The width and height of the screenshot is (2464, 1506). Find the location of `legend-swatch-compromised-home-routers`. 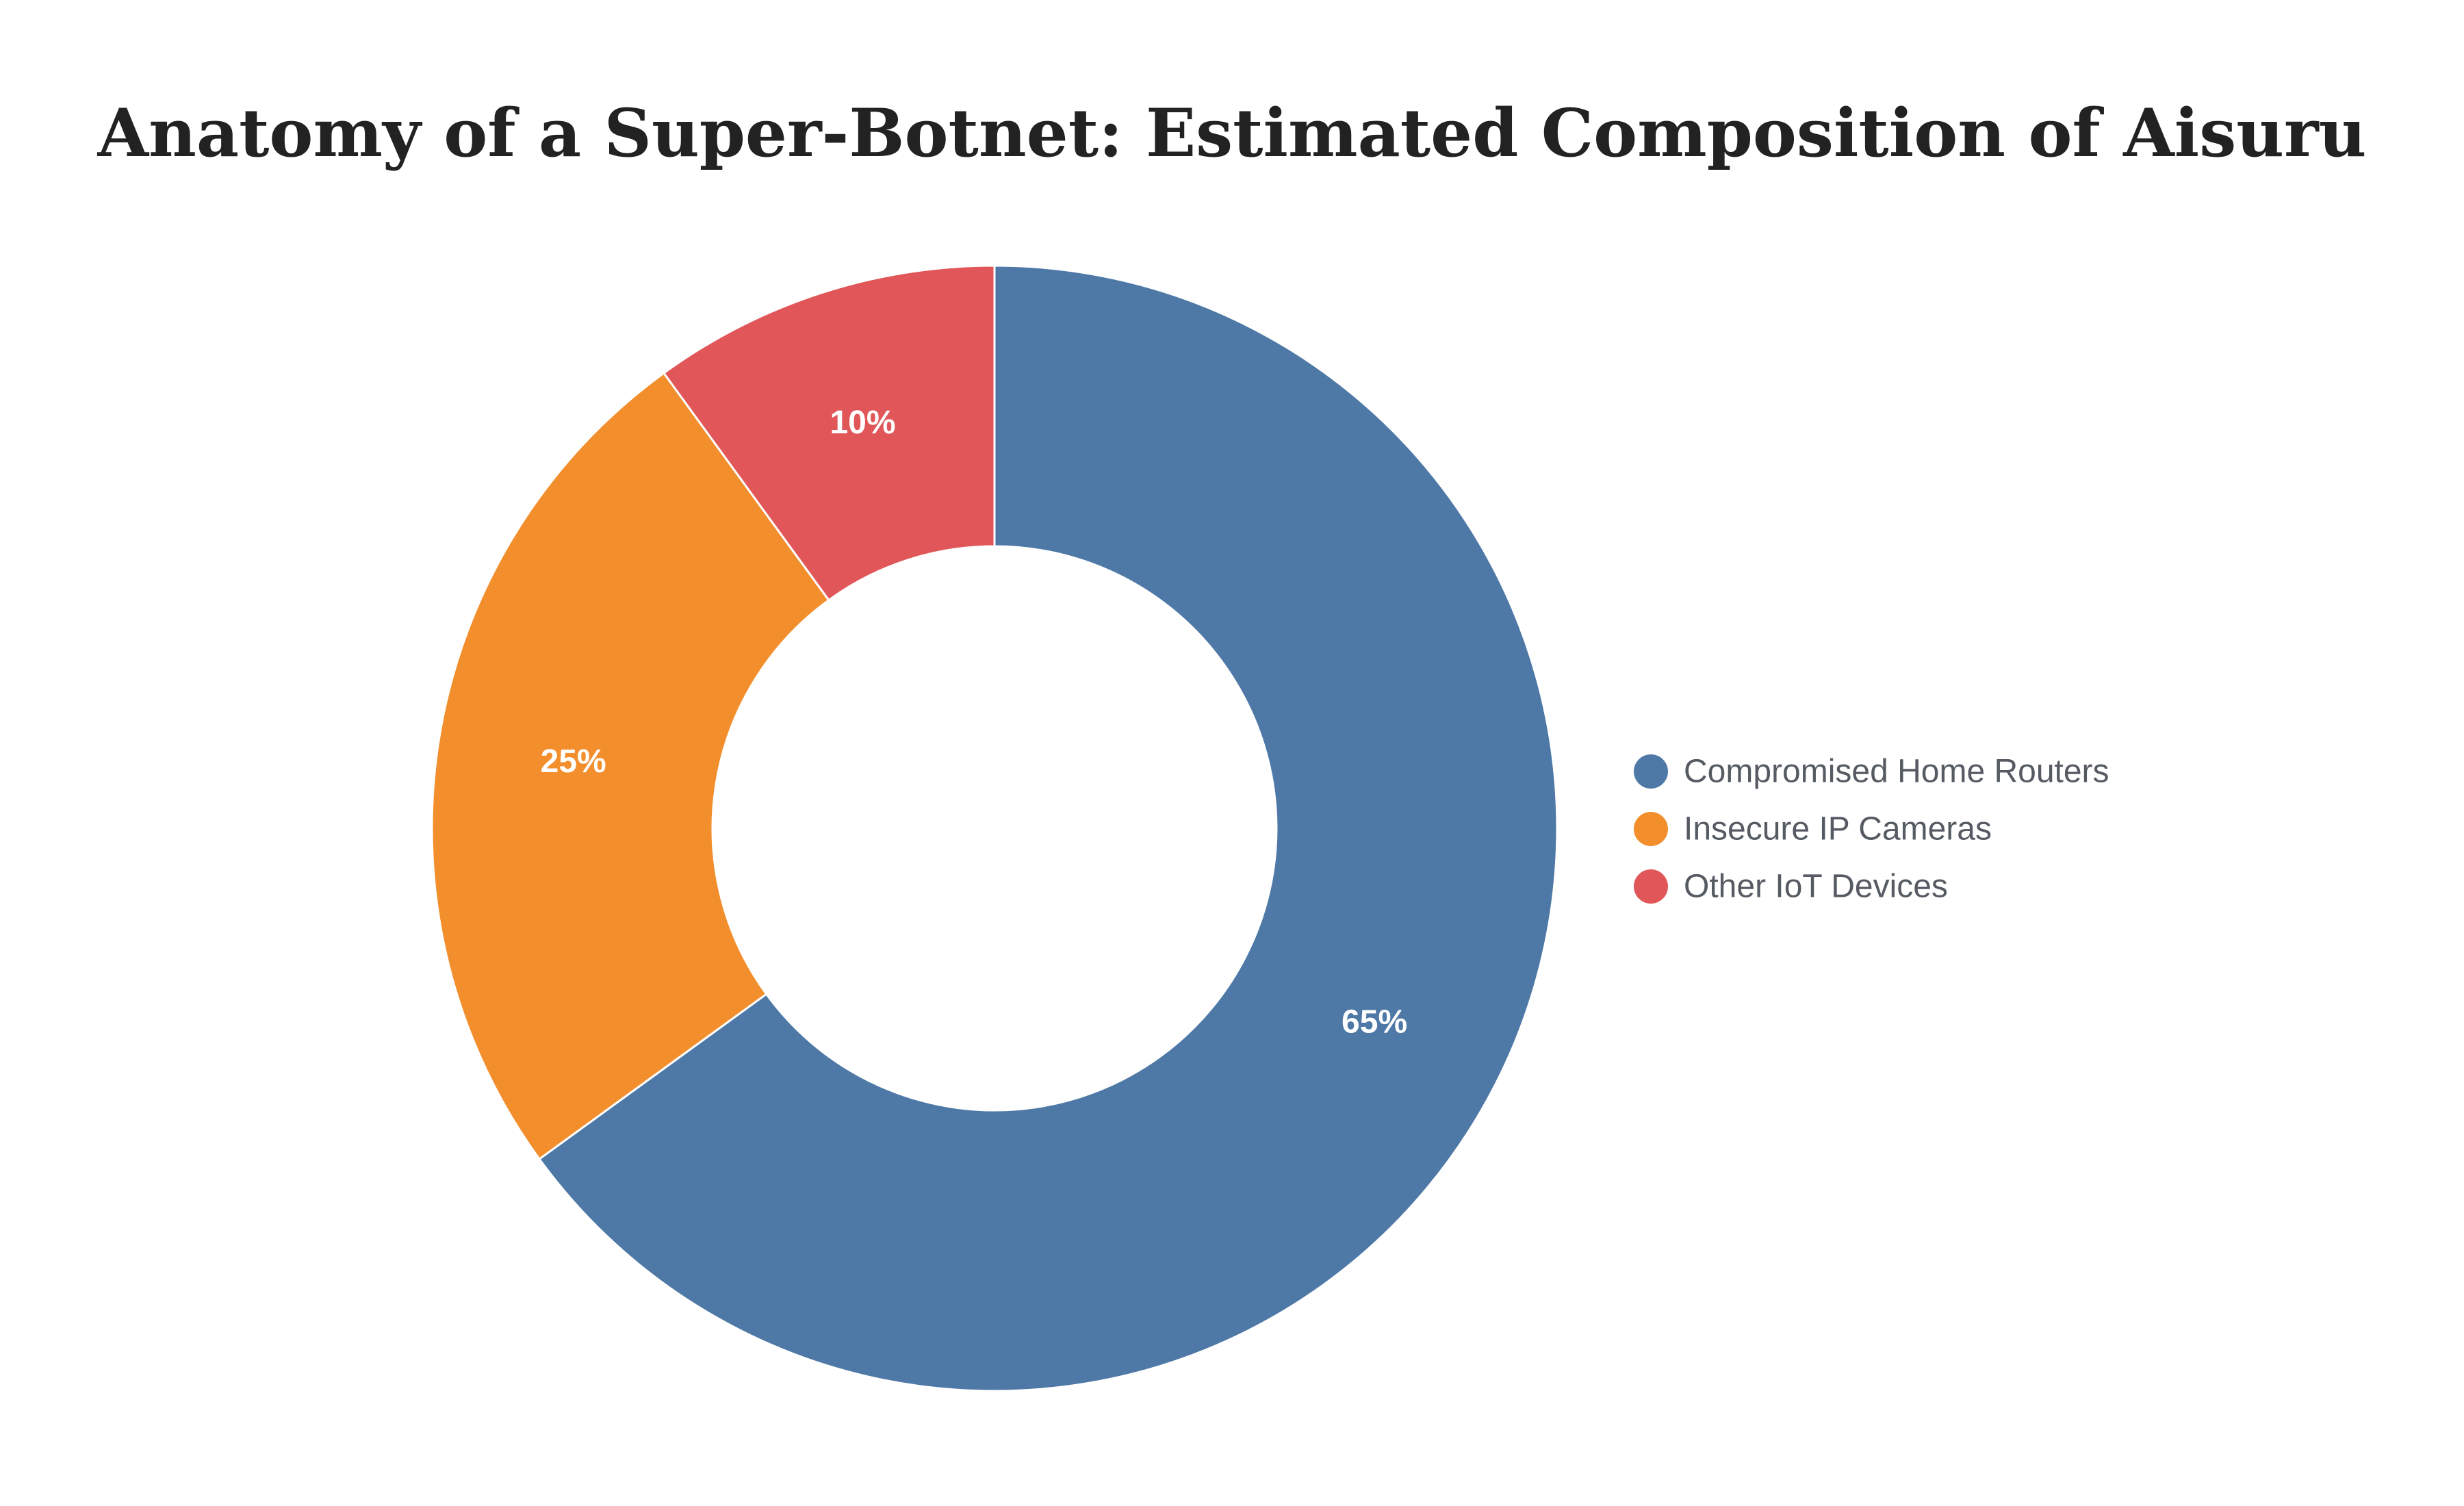

legend-swatch-compromised-home-routers is located at coordinates (1651, 772).